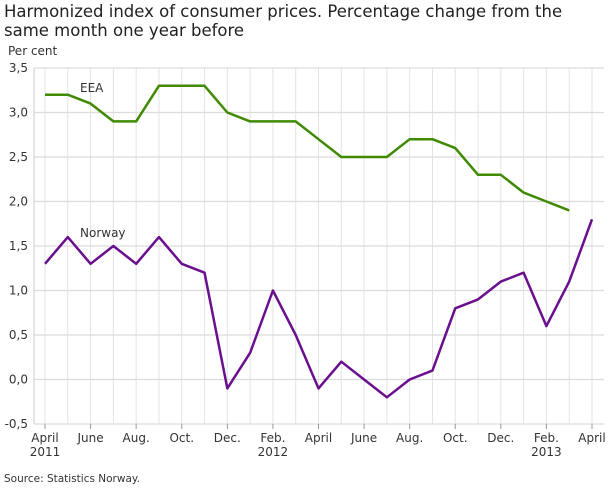 Image resolution: width=610 pixels, height=488 pixels. I want to click on y-tick-label: 1,0, so click(18, 291).